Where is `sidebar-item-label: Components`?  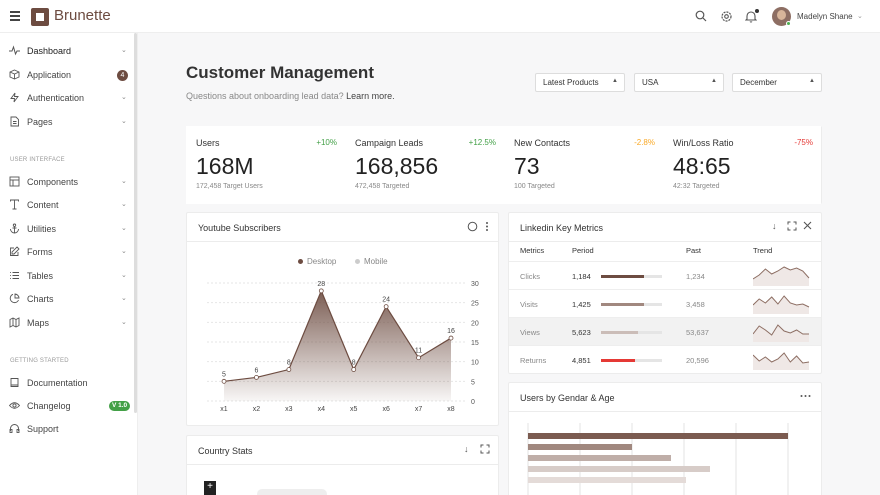
sidebar-item-label: Components is located at coordinates (53, 182).